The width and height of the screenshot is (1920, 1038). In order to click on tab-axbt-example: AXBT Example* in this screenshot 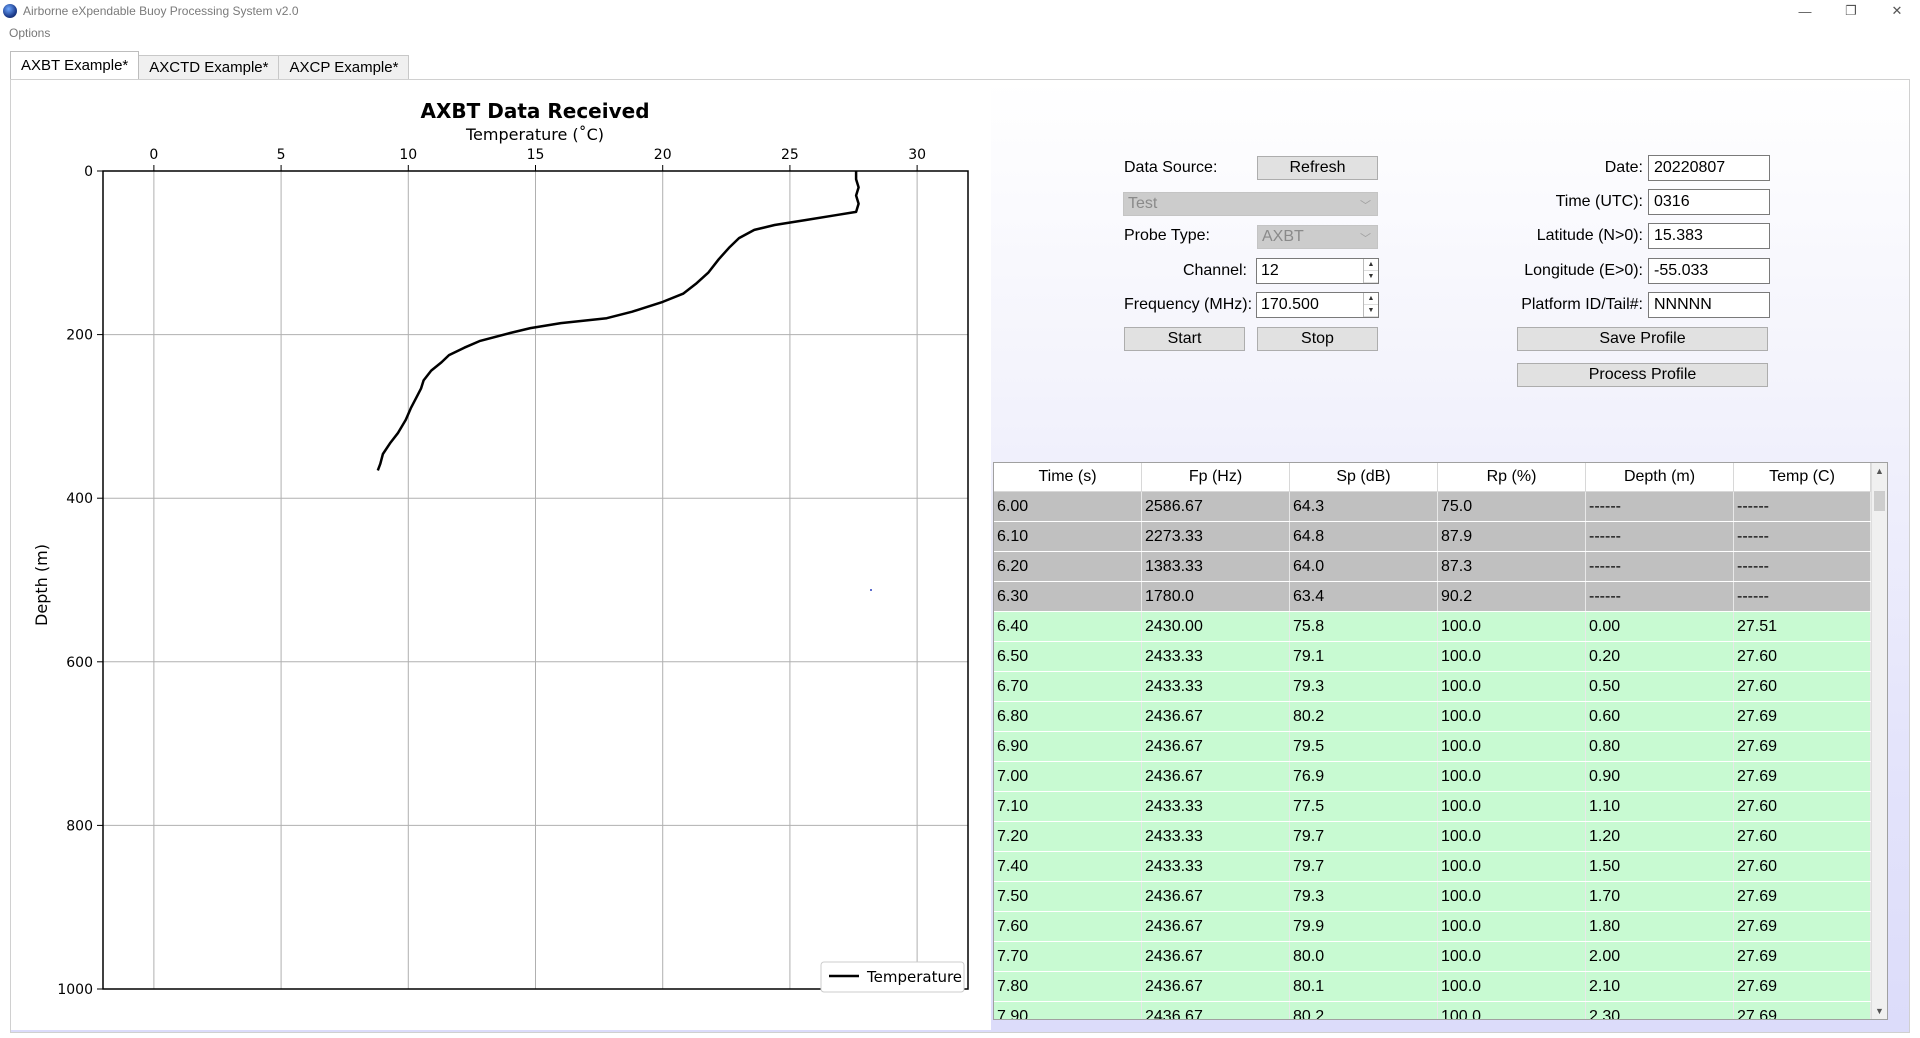, I will do `click(75, 65)`.